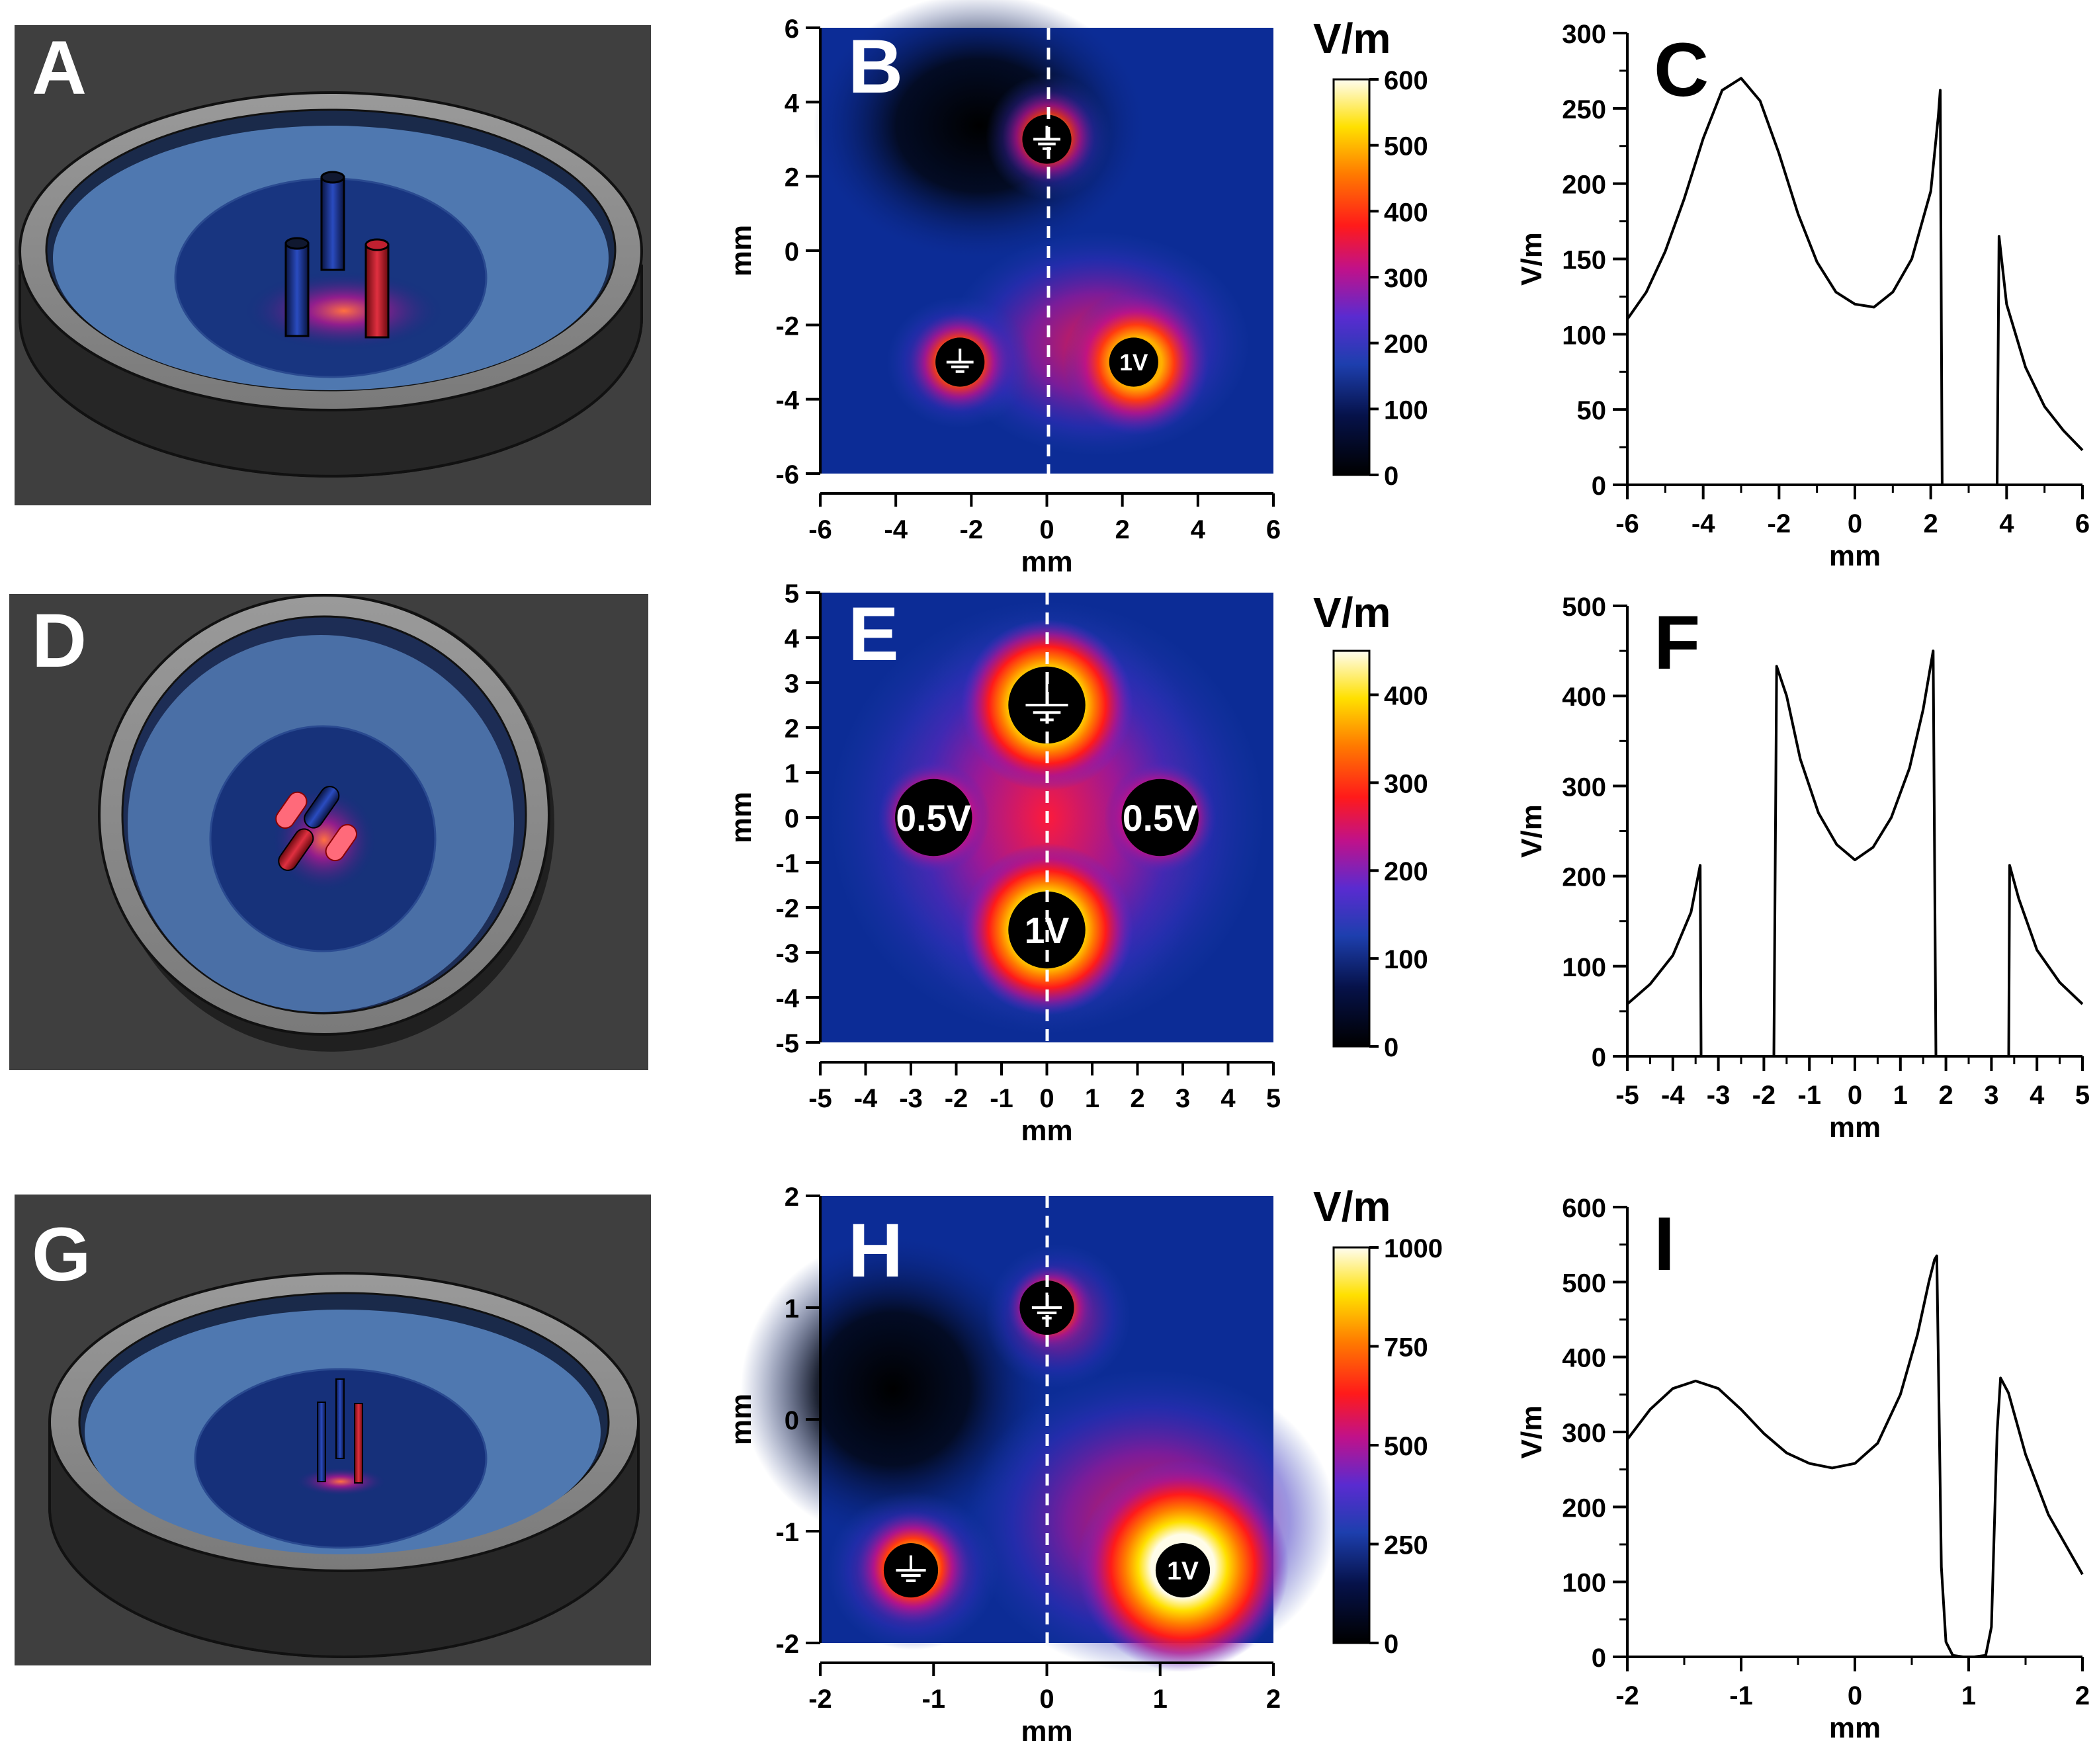 The width and height of the screenshot is (2099, 1764). I want to click on panel-label-h: H, so click(875, 1251).